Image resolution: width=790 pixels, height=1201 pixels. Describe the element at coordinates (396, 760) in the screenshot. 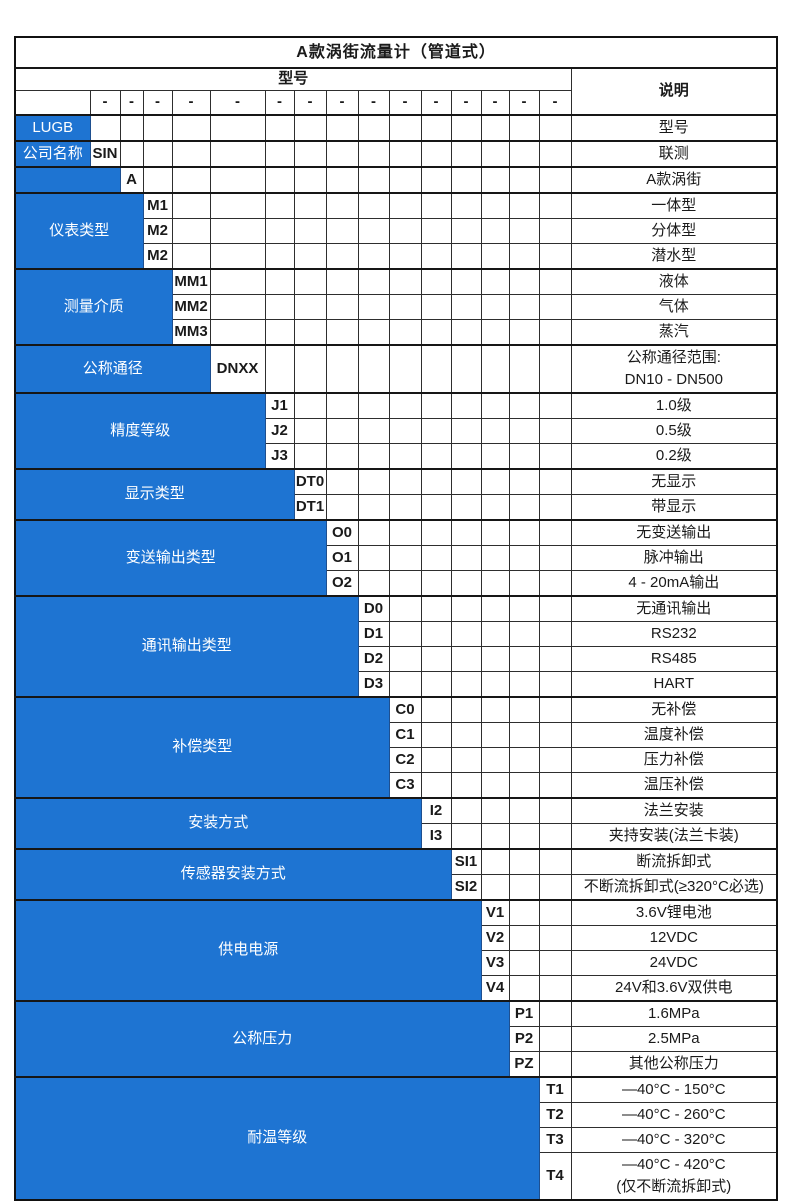

I see `table-row: C2 压力补偿` at that location.